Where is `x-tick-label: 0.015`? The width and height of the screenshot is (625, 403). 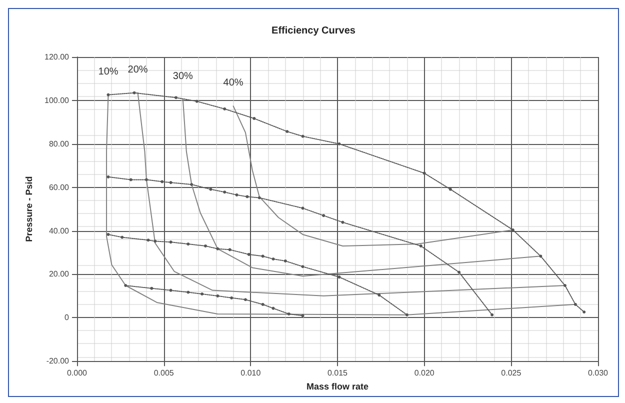 x-tick-label: 0.015 is located at coordinates (337, 373).